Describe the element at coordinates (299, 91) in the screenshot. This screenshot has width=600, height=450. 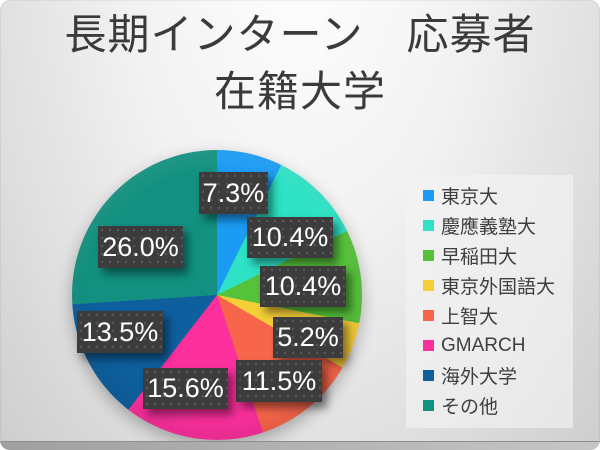
I see `title-line-2: 在籍大学` at that location.